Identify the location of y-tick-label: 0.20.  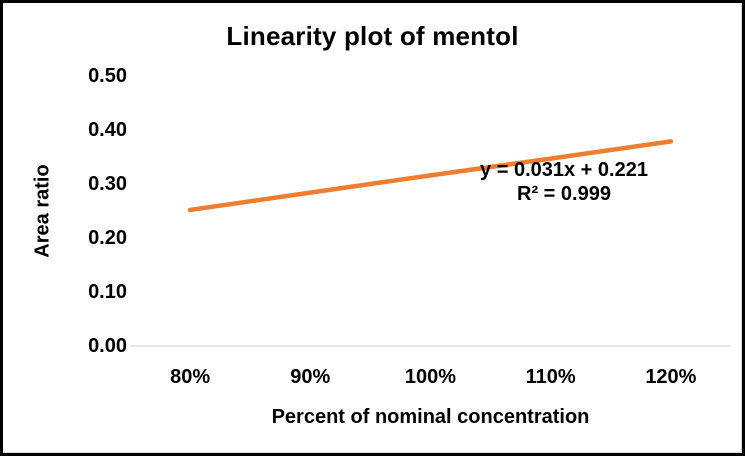
(107, 238).